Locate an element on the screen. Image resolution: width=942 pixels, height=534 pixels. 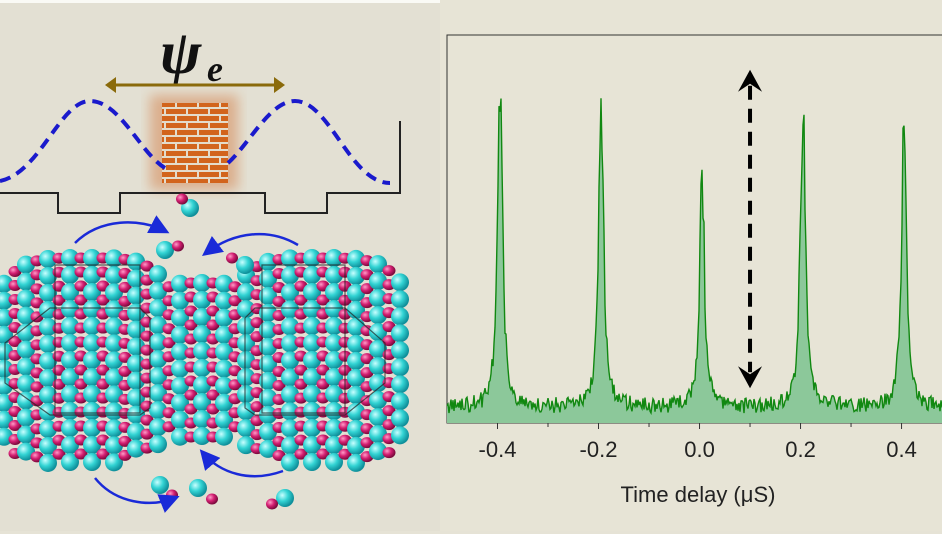
wavefunction-symbol: ψ is located at coordinates (181, 53).